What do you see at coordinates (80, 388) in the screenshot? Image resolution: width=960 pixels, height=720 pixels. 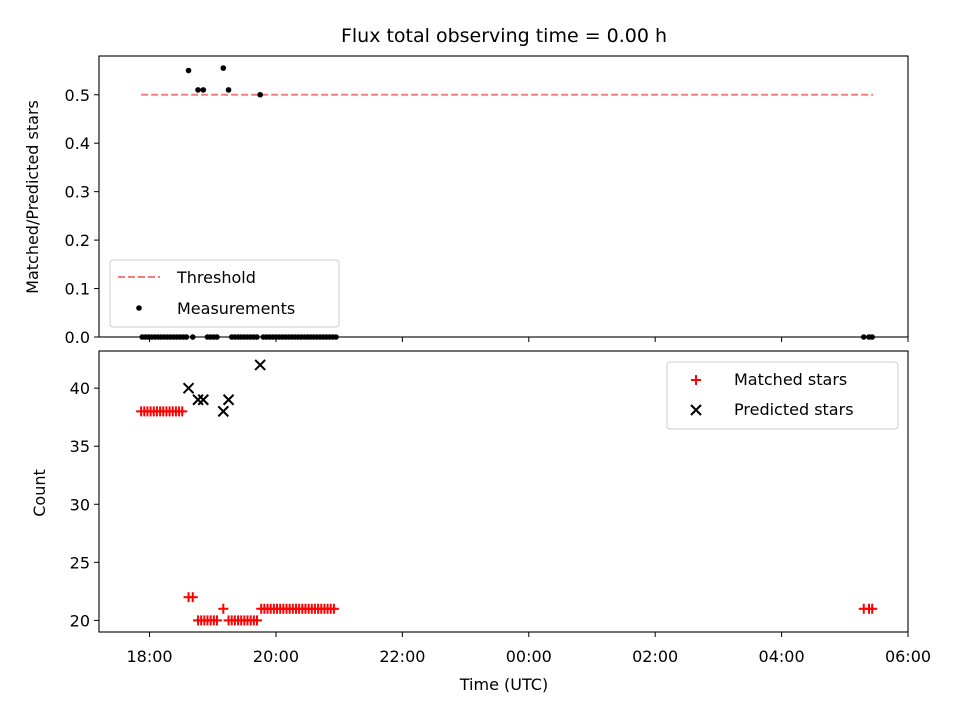 I see `bottom-y-tick-label: 40` at bounding box center [80, 388].